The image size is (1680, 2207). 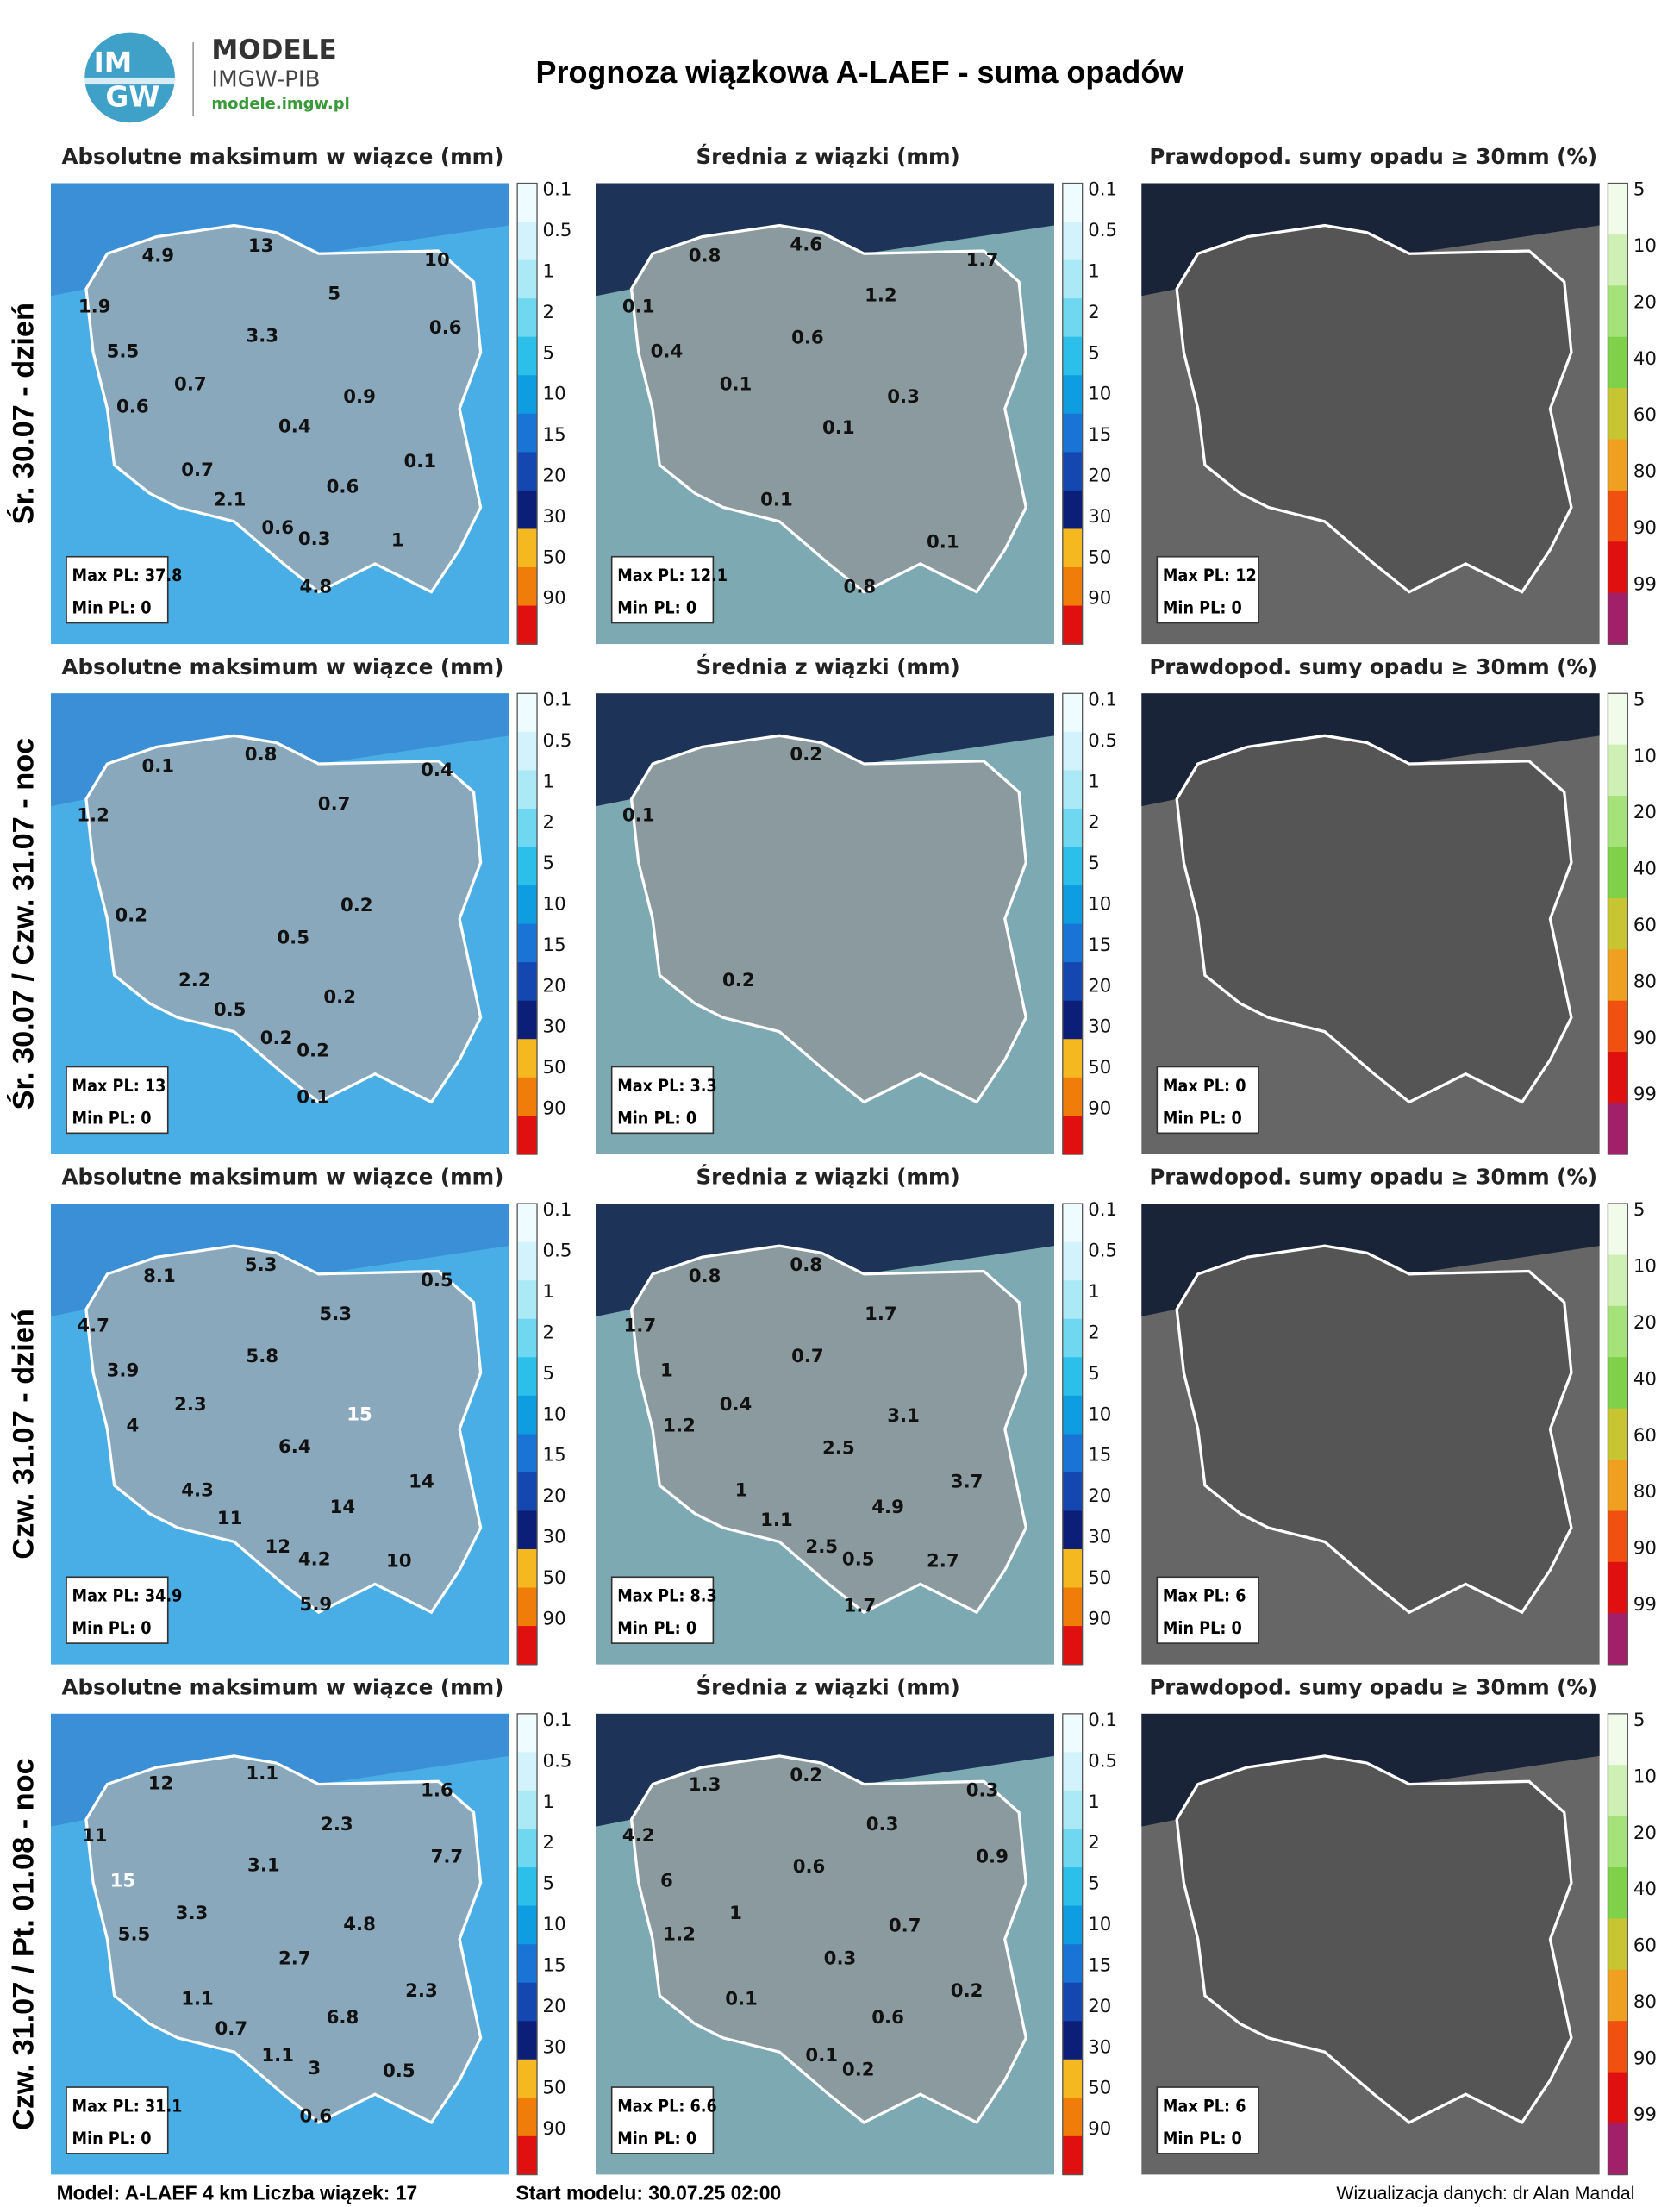 I want to click on map-value: 1.1, so click(x=262, y=1774).